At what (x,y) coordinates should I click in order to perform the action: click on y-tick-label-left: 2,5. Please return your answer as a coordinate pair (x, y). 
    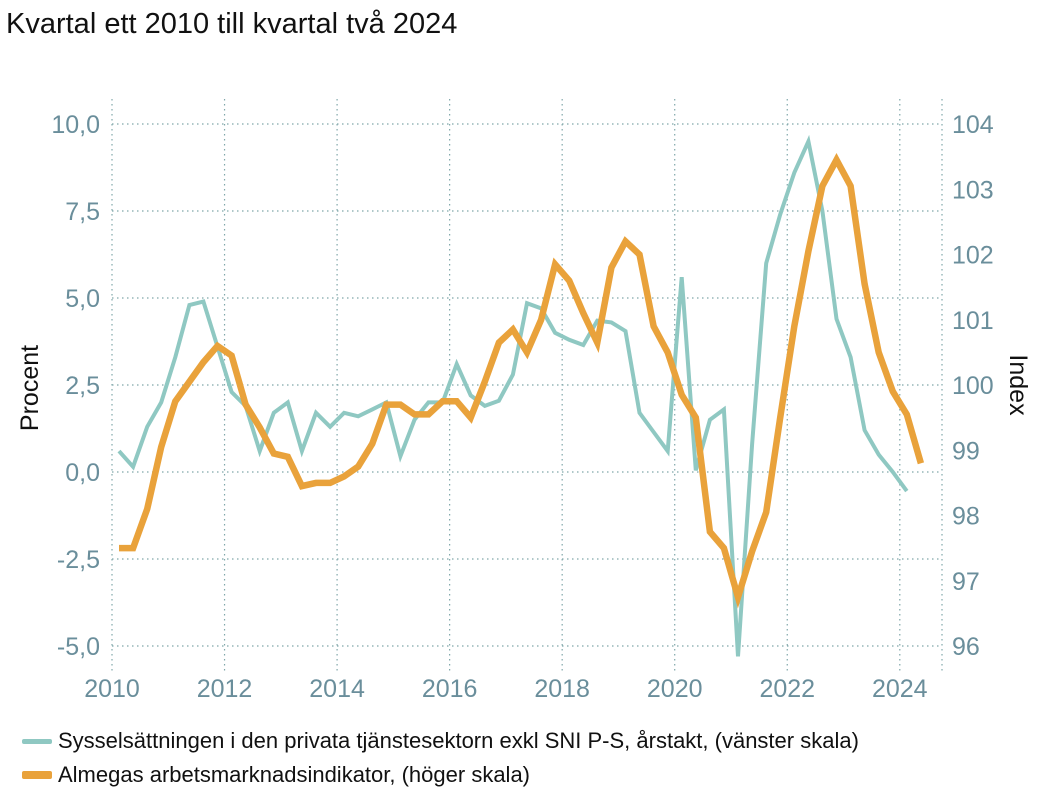
    Looking at the image, I should click on (82, 386).